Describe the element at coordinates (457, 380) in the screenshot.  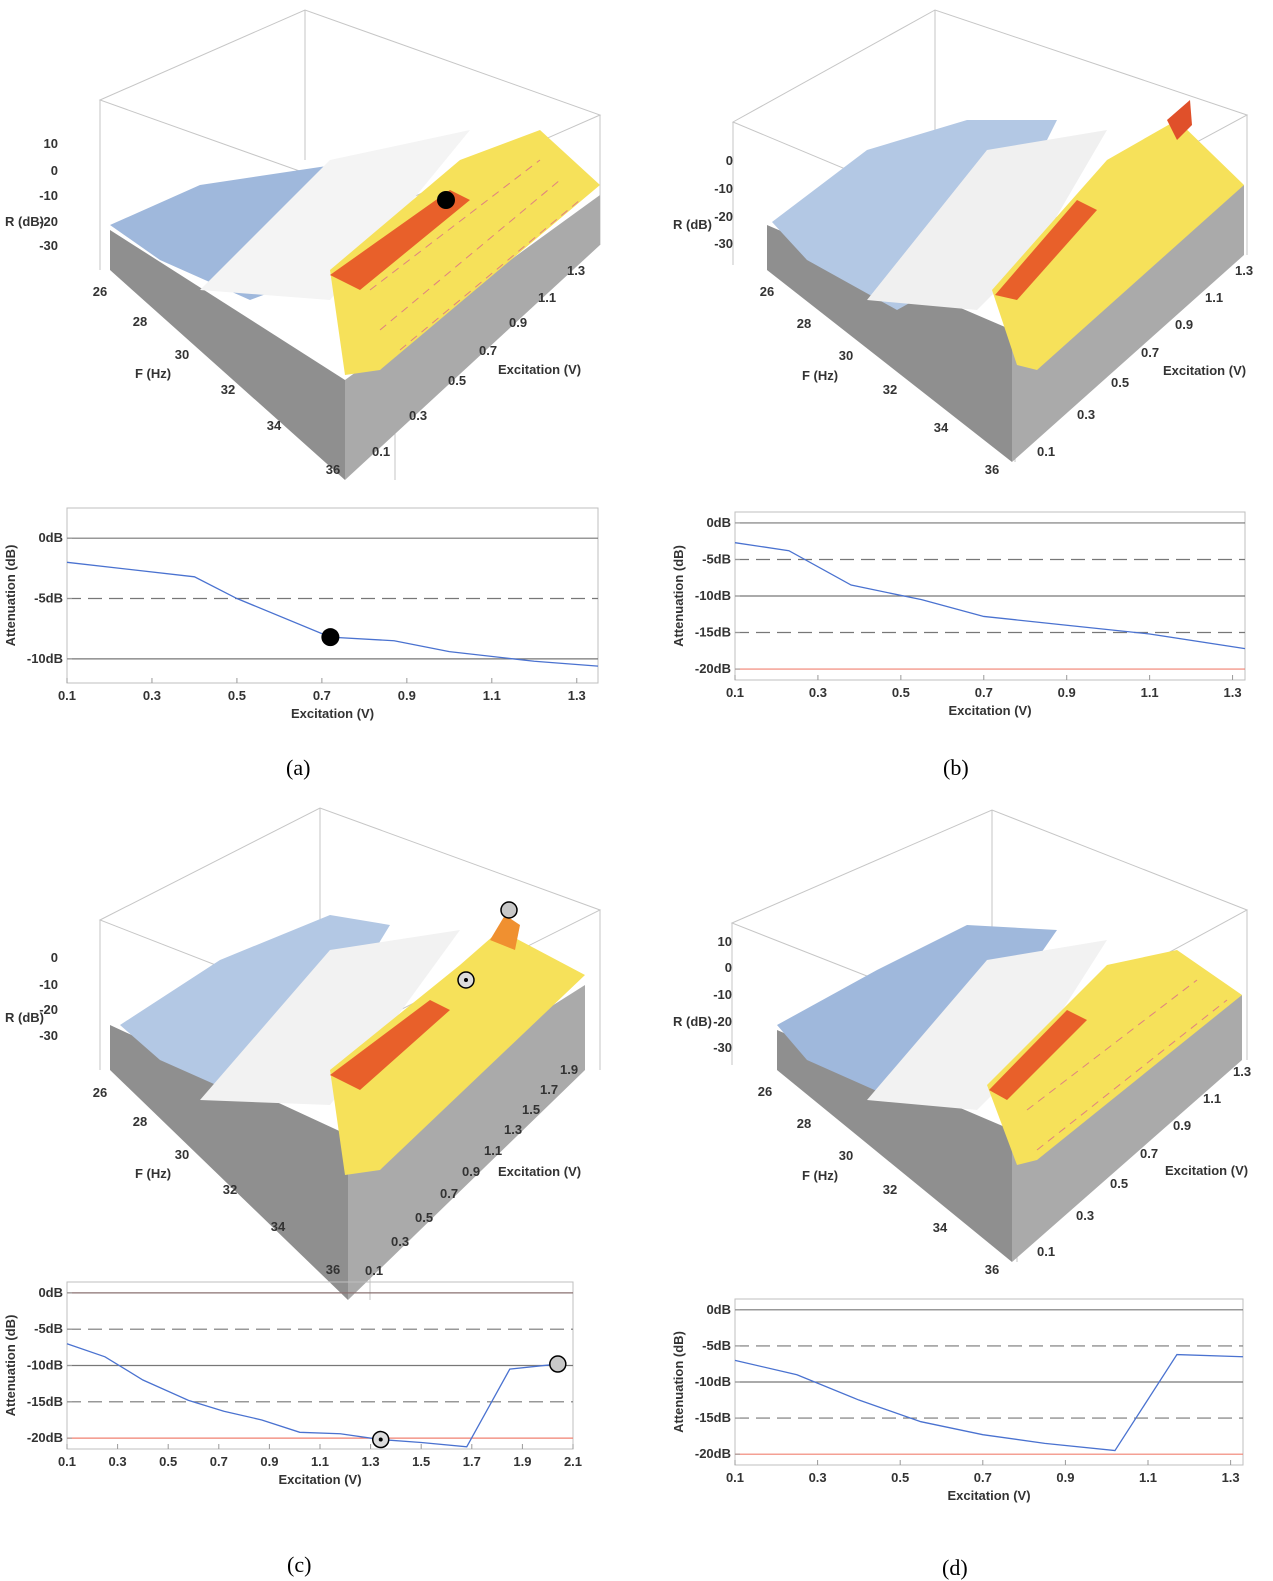
I see `e-tick: 0.5` at that location.